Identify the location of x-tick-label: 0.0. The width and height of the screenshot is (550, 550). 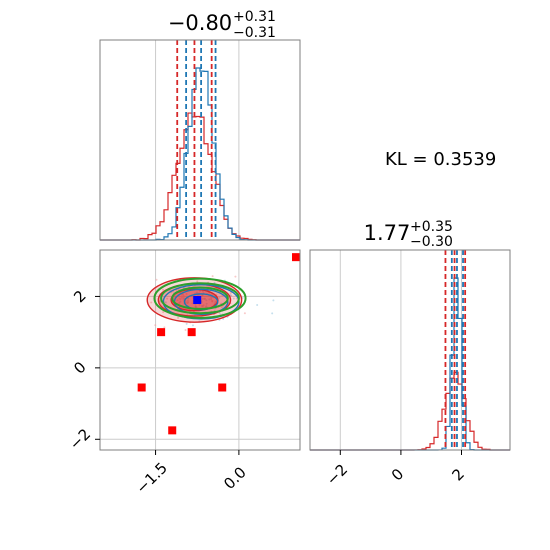
(235, 478).